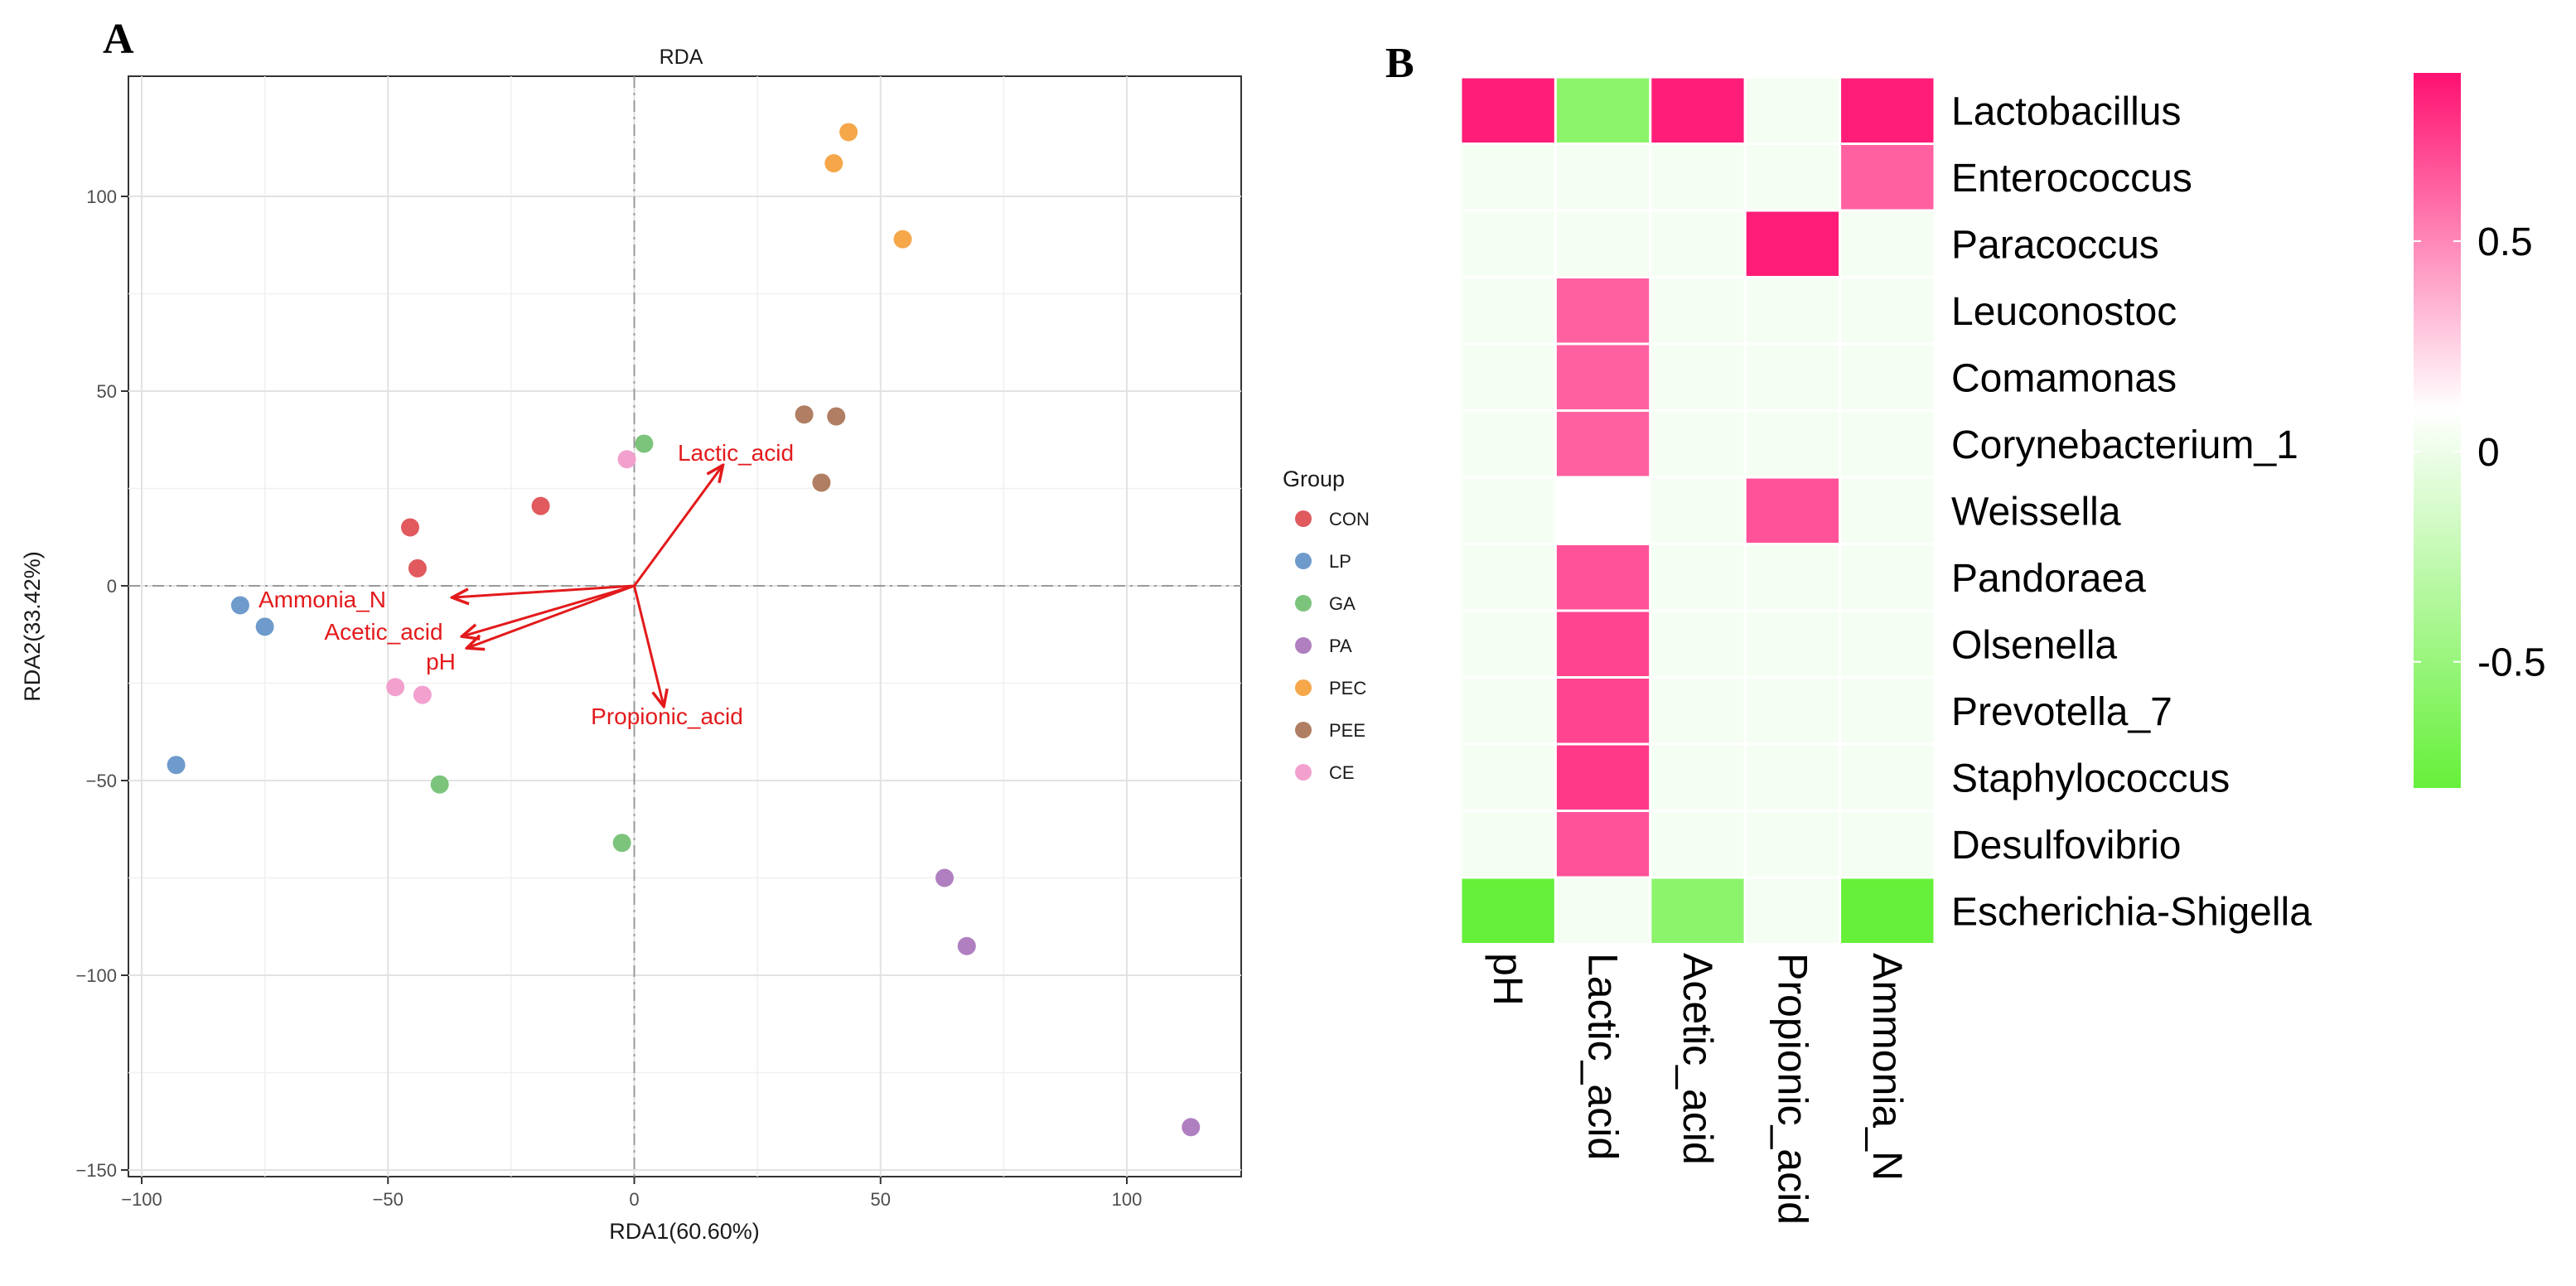  What do you see at coordinates (96, 976) in the screenshot?
I see `y-tick-label: −100` at bounding box center [96, 976].